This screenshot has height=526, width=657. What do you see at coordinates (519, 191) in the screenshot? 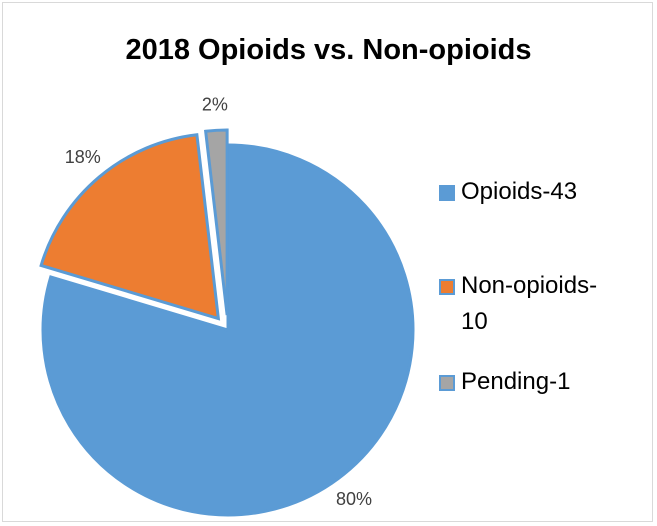
I see `legend-label-opioids: Opioids-43` at bounding box center [519, 191].